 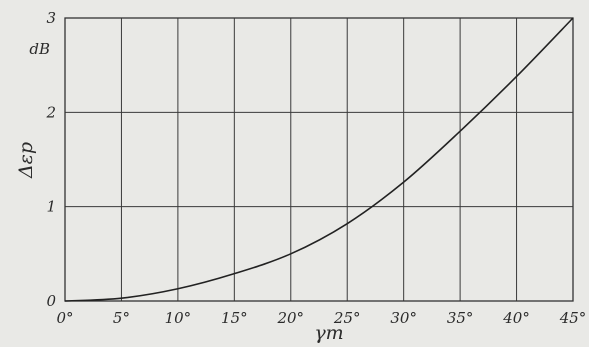 What do you see at coordinates (51, 207) in the screenshot?
I see `y-tick-label: 1` at bounding box center [51, 207].